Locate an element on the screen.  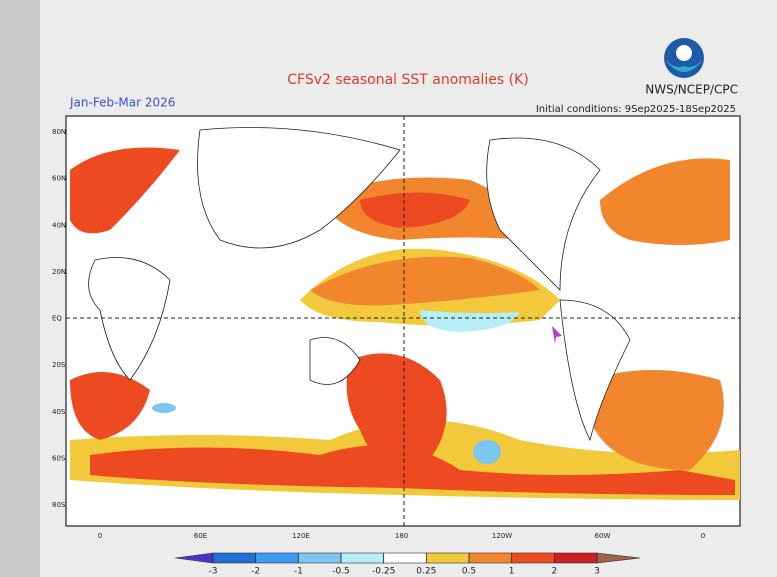
lat-label: 80S is located at coordinates (59, 505).